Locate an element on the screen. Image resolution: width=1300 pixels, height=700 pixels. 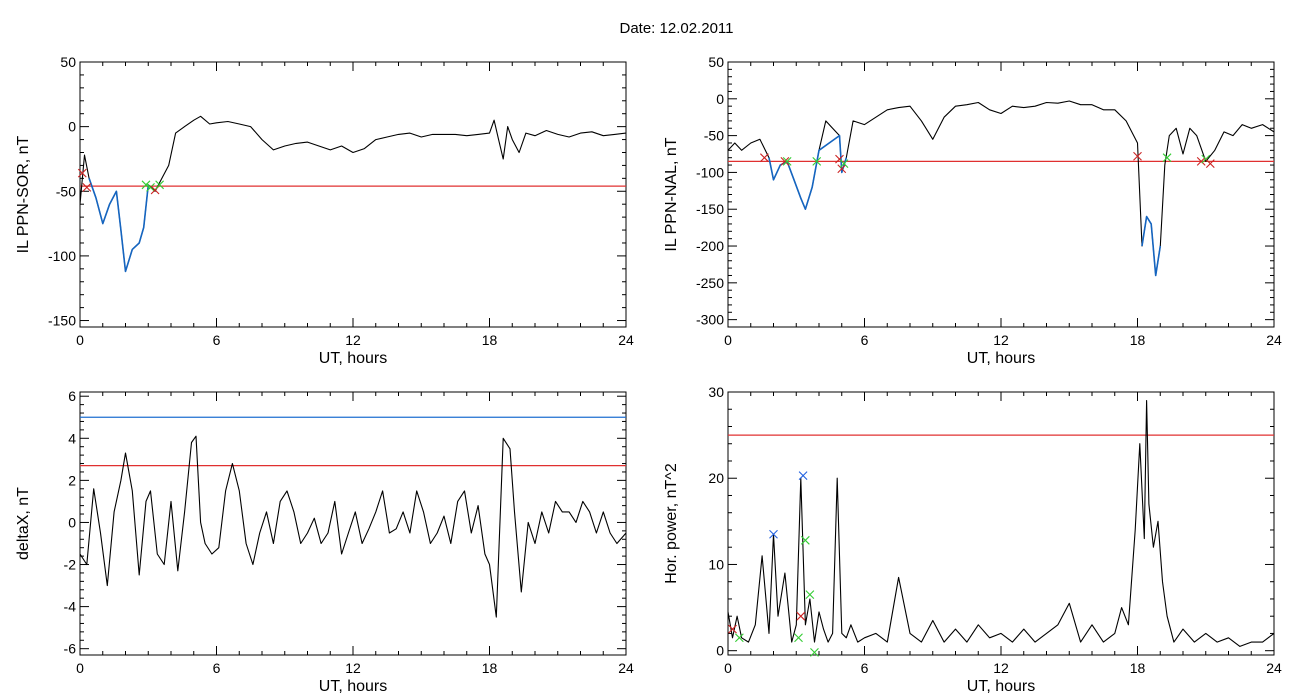
y-tick-label: 20 is located at coordinates (716, 478).